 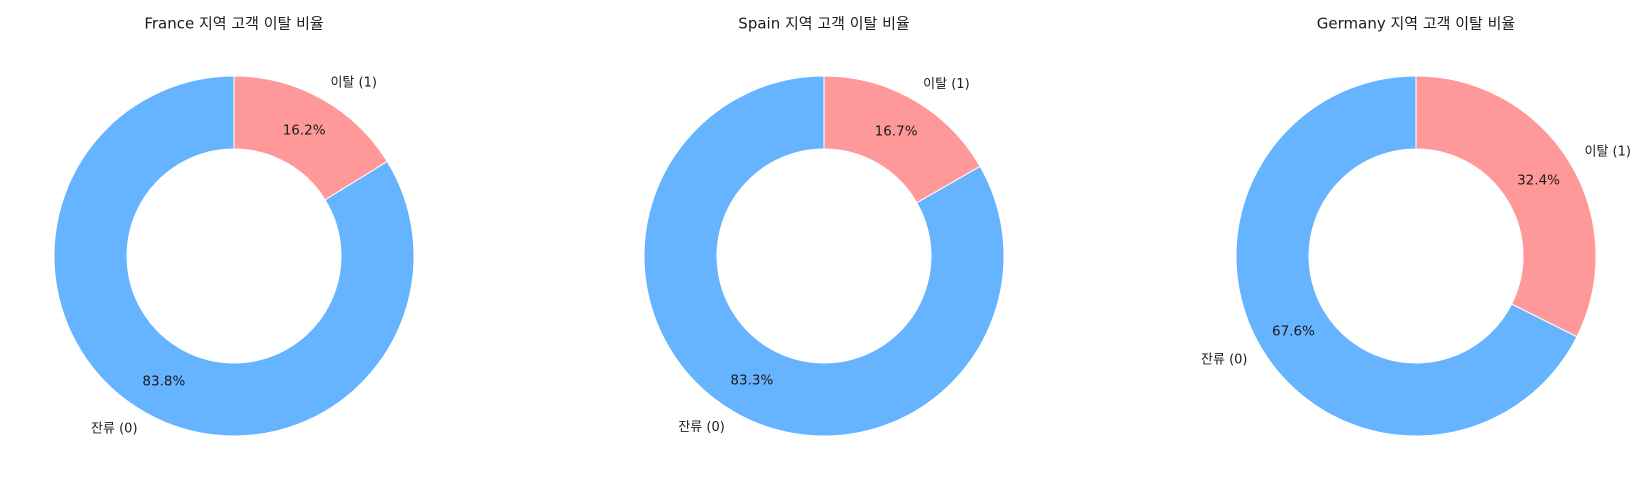 What do you see at coordinates (353, 83) in the screenshot?
I see `slice-label-churn-france: 이탈 (1)` at bounding box center [353, 83].